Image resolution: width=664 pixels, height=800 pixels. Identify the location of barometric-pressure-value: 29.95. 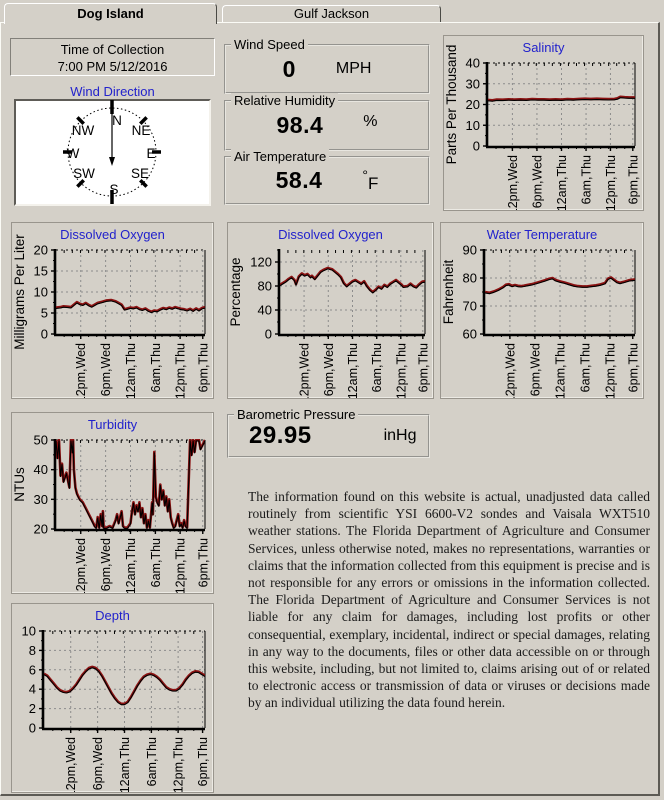
(280, 435).